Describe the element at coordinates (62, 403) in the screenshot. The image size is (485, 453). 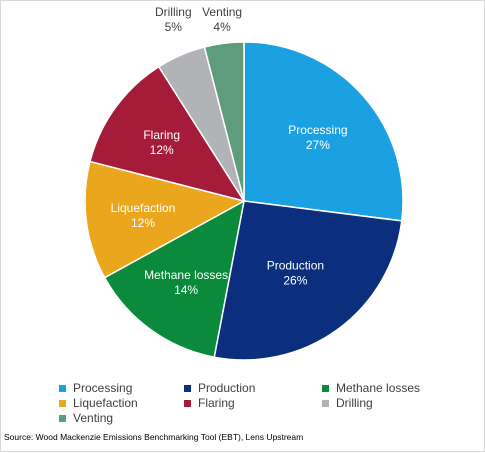
I see `legend-swatch-liquefaction` at that location.